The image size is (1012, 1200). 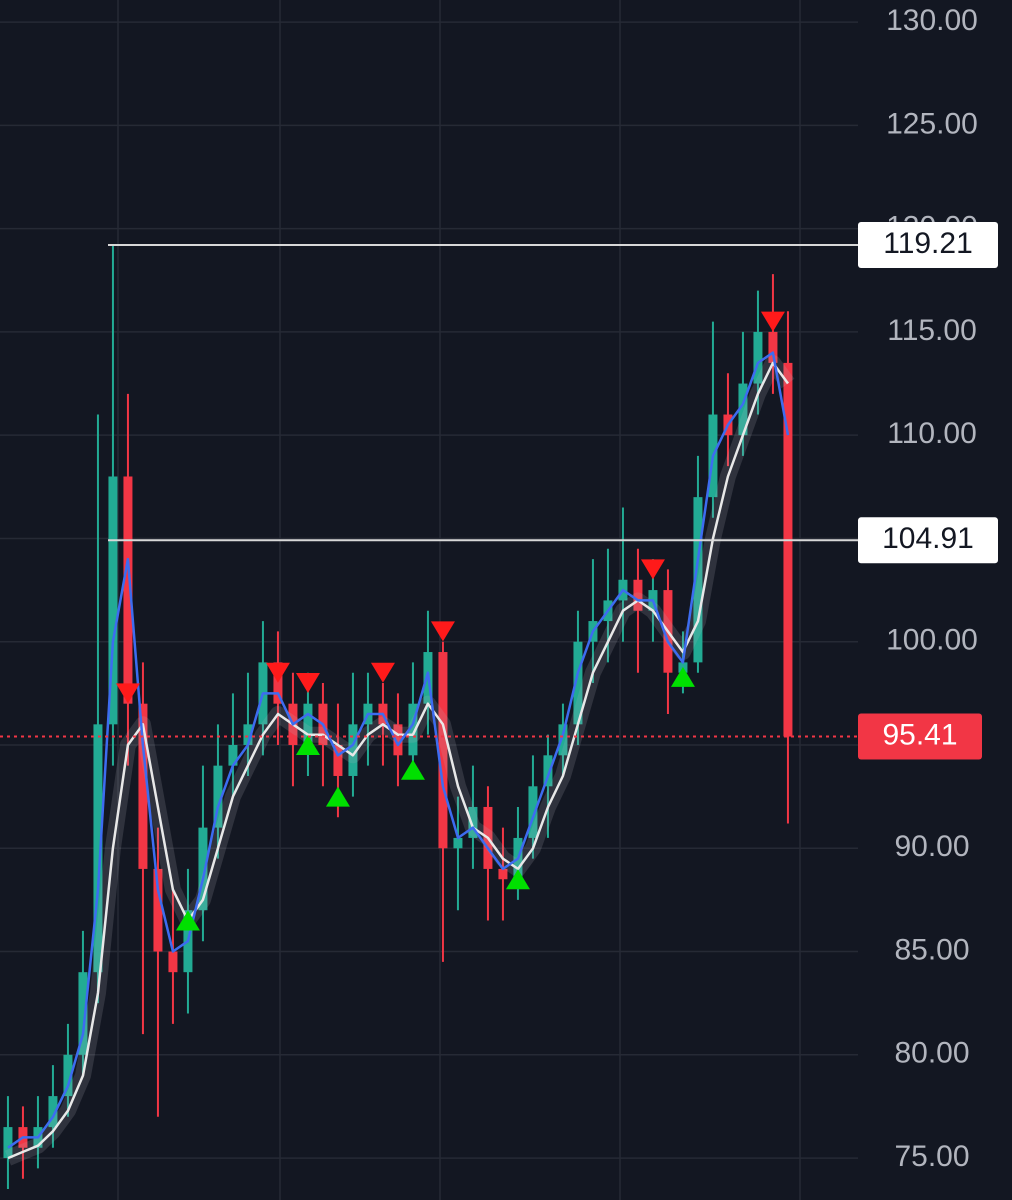 I want to click on last-price-label: 95.41, so click(x=919, y=734).